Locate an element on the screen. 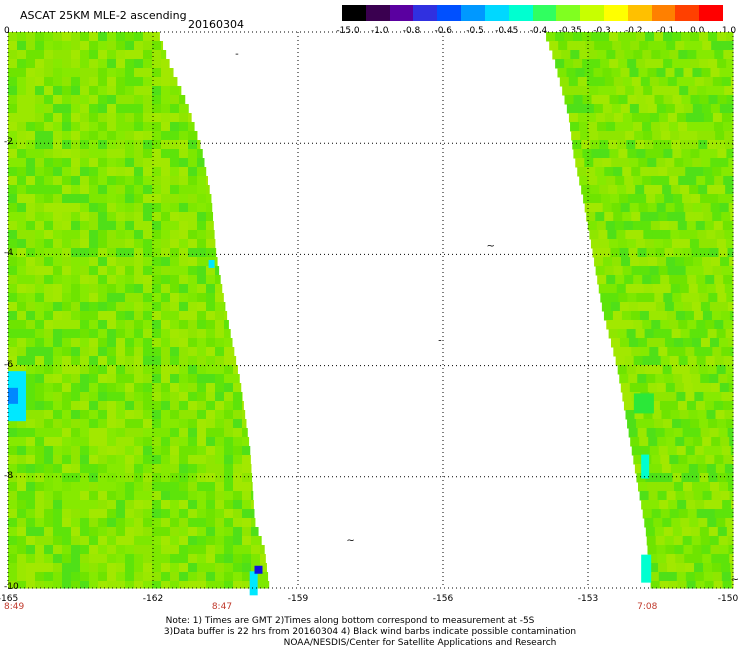 The image size is (740, 650). map-date: 20160304 is located at coordinates (216, 24).